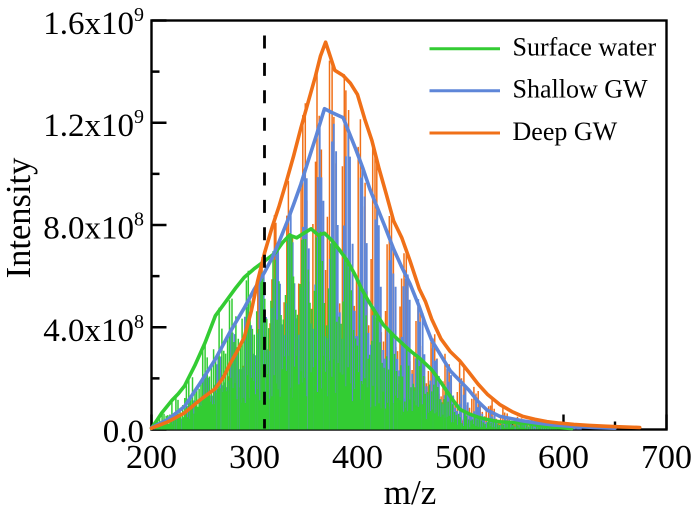  What do you see at coordinates (585, 47) in the screenshot?
I see `svg-text: Surface water` at bounding box center [585, 47].